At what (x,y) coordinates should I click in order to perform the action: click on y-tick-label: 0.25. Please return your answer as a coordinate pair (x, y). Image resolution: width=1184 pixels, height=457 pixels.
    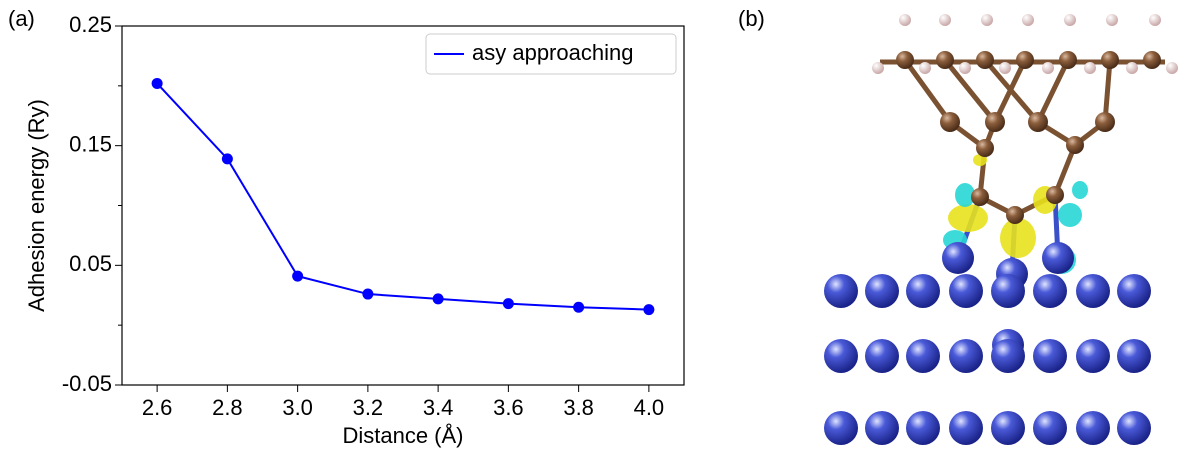
    Looking at the image, I should click on (90, 24).